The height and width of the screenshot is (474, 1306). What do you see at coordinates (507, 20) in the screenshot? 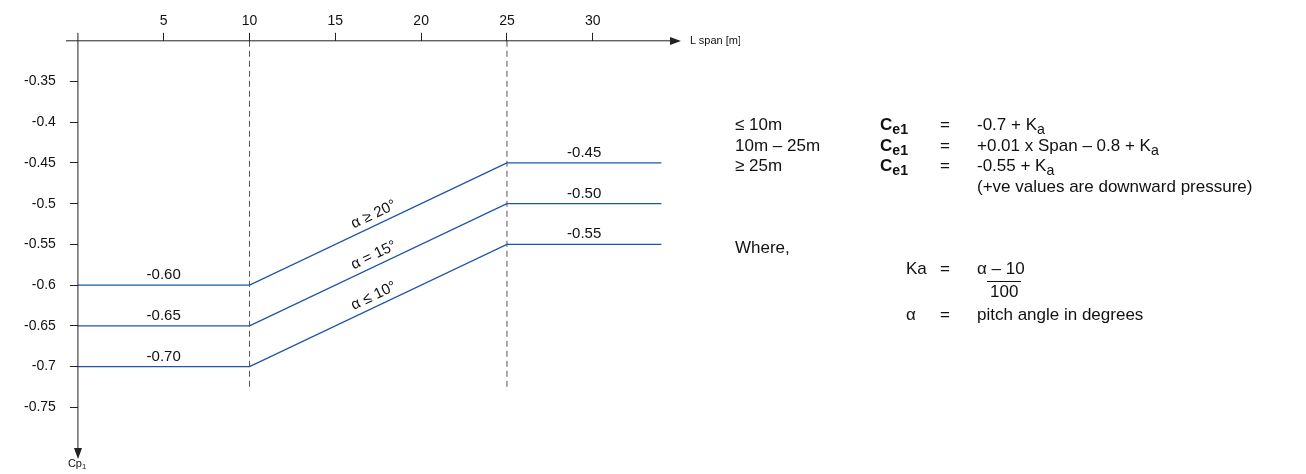
I see `x-tick-label: 25` at bounding box center [507, 20].